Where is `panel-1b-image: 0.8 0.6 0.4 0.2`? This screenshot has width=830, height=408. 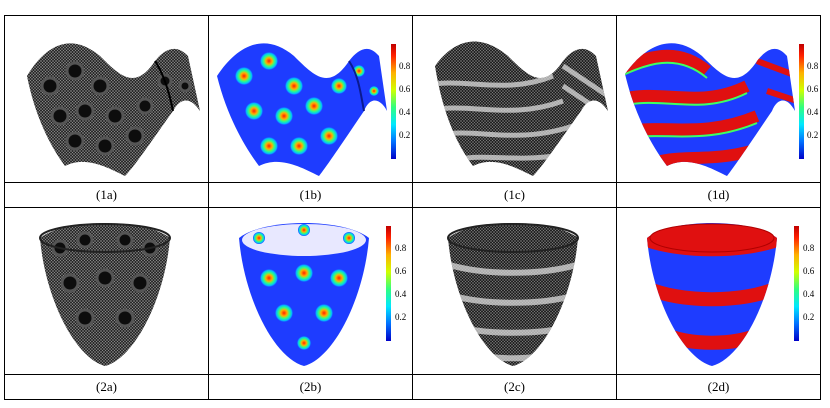
panel-1b-image: 0.8 0.6 0.4 0.2 is located at coordinates (310, 99).